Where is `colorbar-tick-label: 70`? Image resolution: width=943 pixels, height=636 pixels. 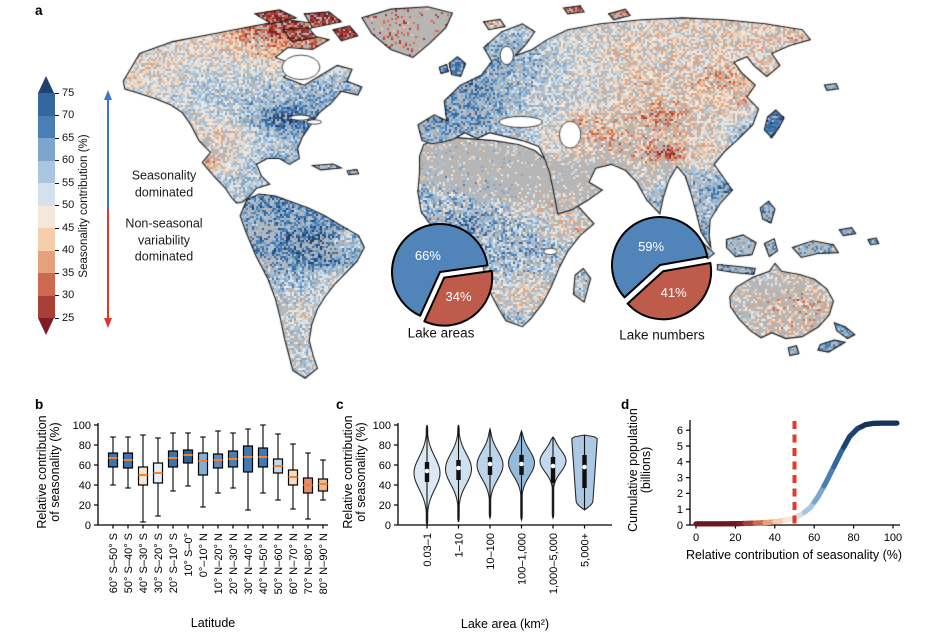
colorbar-tick-label: 70 is located at coordinates (68, 115).